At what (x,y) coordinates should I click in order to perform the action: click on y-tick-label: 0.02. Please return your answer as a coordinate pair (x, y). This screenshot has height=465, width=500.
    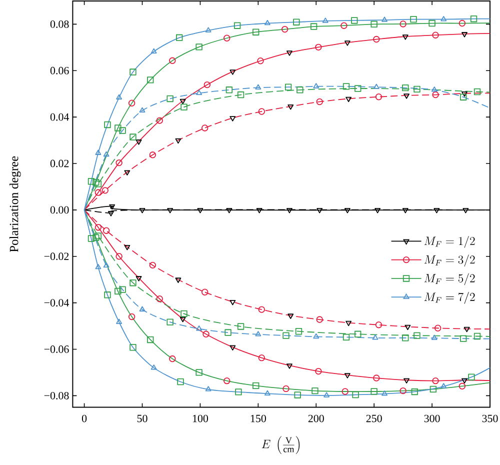
    Looking at the image, I should click on (59, 164).